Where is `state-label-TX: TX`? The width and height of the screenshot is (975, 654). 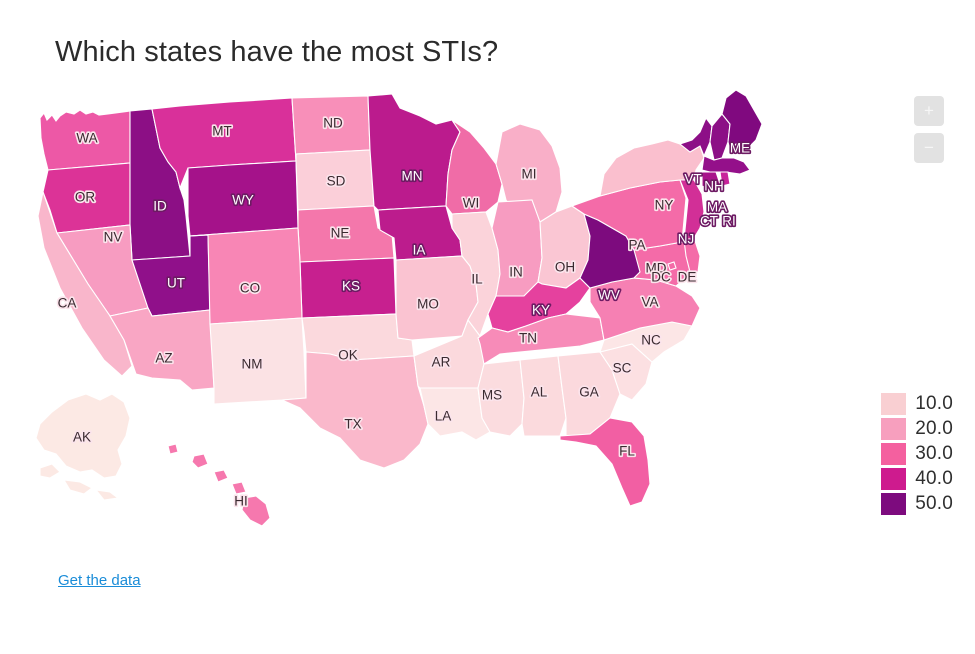
state-label-TX: TX is located at coordinates (352, 424).